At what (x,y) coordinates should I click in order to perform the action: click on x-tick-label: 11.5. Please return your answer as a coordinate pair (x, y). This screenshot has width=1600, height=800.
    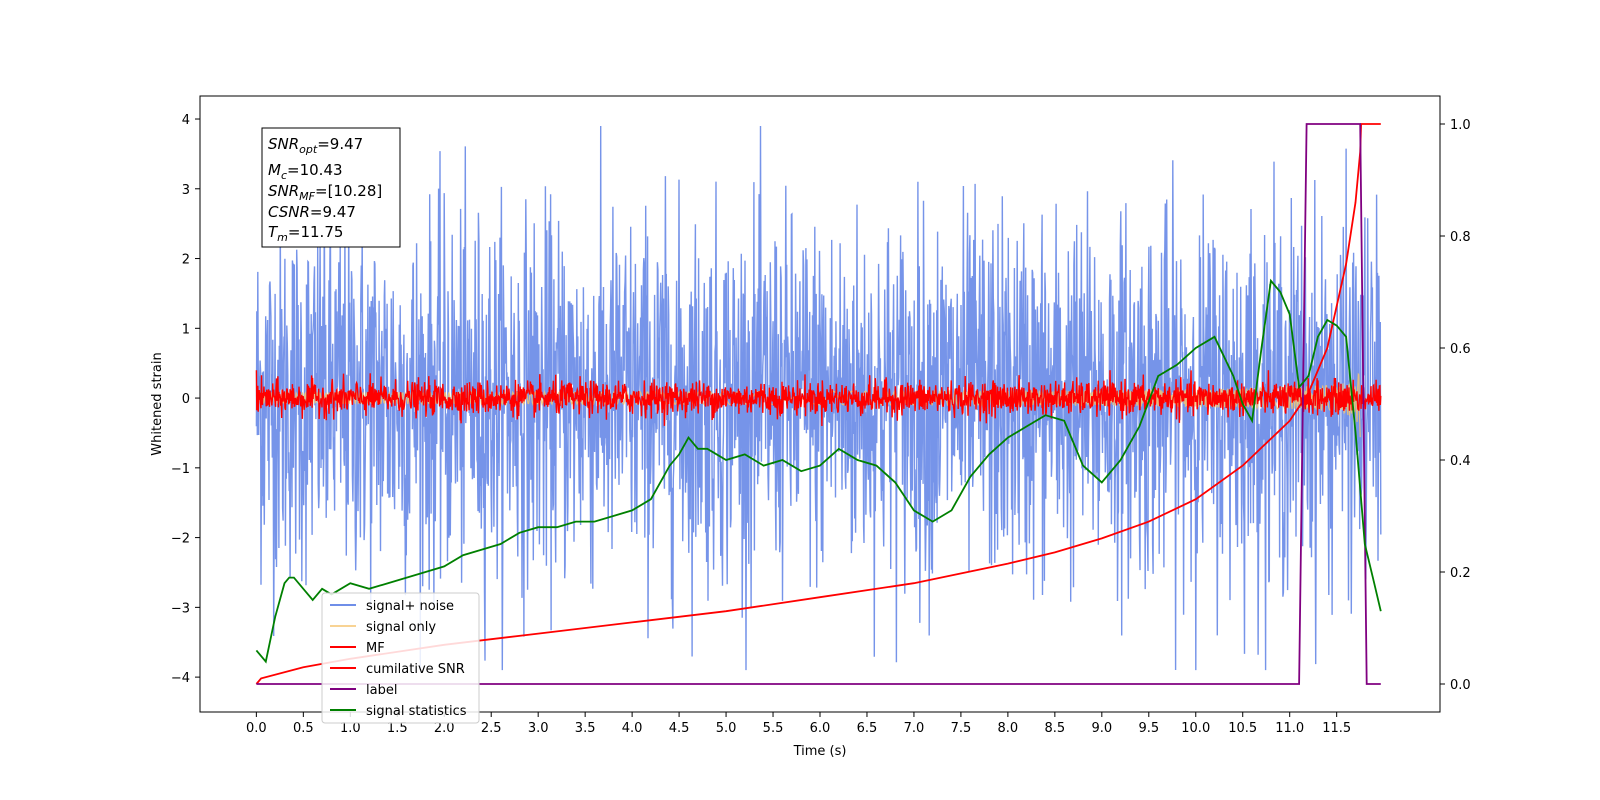
    Looking at the image, I should click on (1336, 728).